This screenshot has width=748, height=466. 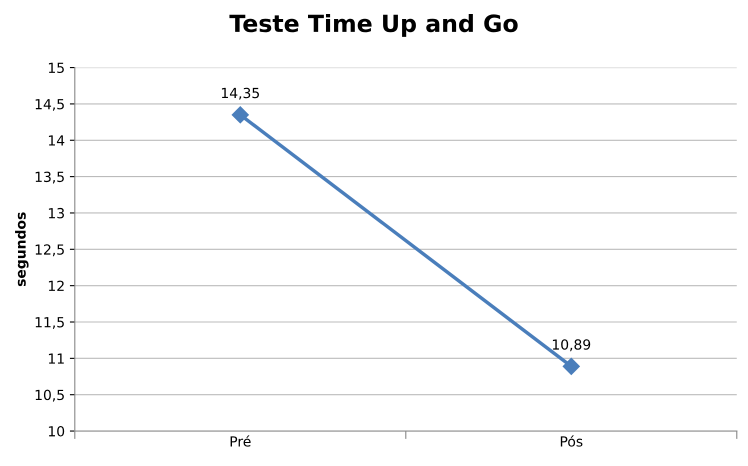 What do you see at coordinates (56, 431) in the screenshot?
I see `y-tick-label: 10` at bounding box center [56, 431].